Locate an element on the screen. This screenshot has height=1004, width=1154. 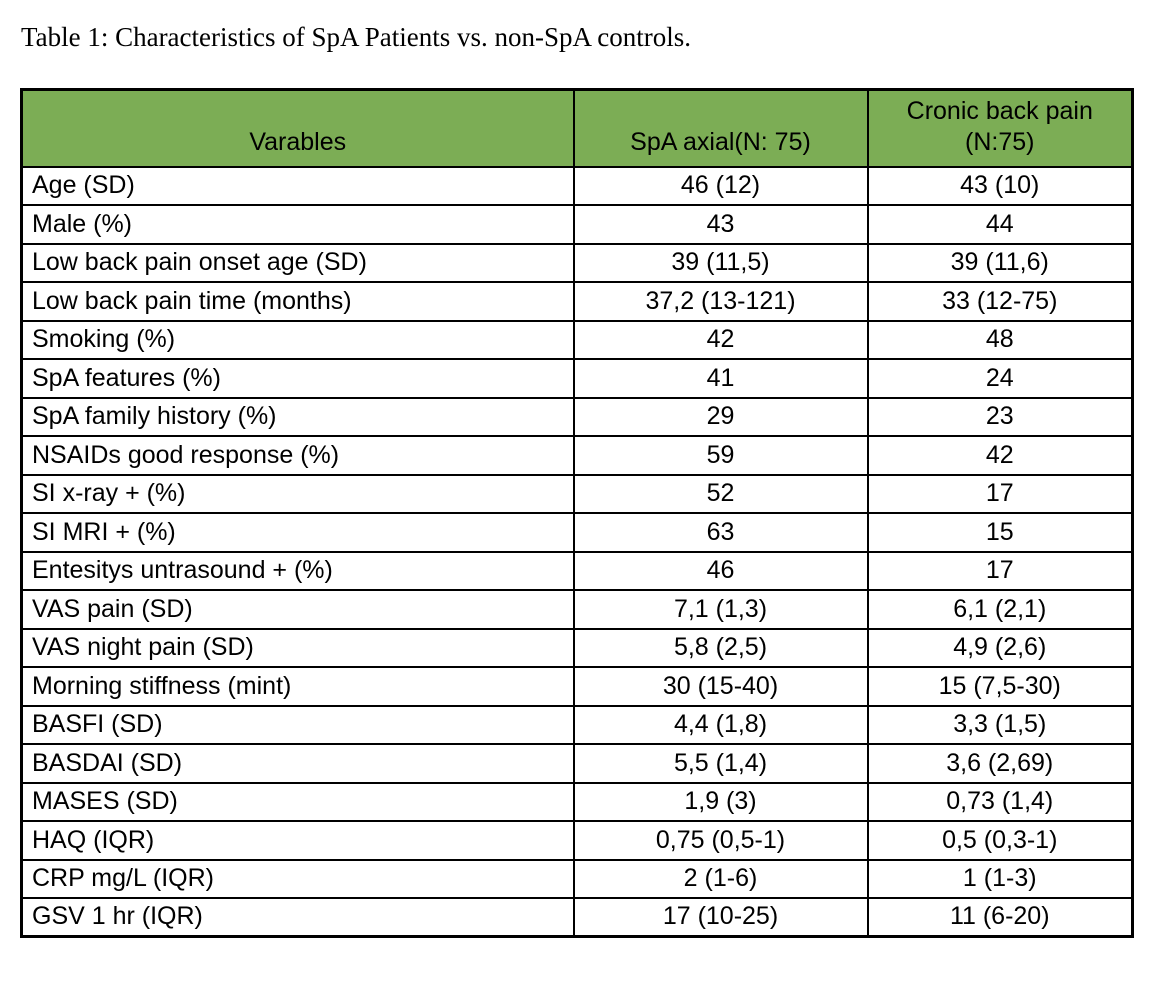
control-value-cell: 42 is located at coordinates (1000, 455).